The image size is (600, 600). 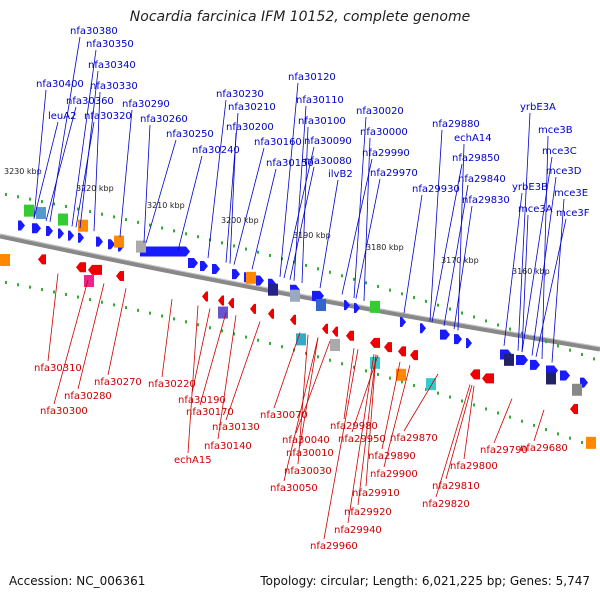 I want to click on reverse-gene-label: nfa29900, so click(x=394, y=474).